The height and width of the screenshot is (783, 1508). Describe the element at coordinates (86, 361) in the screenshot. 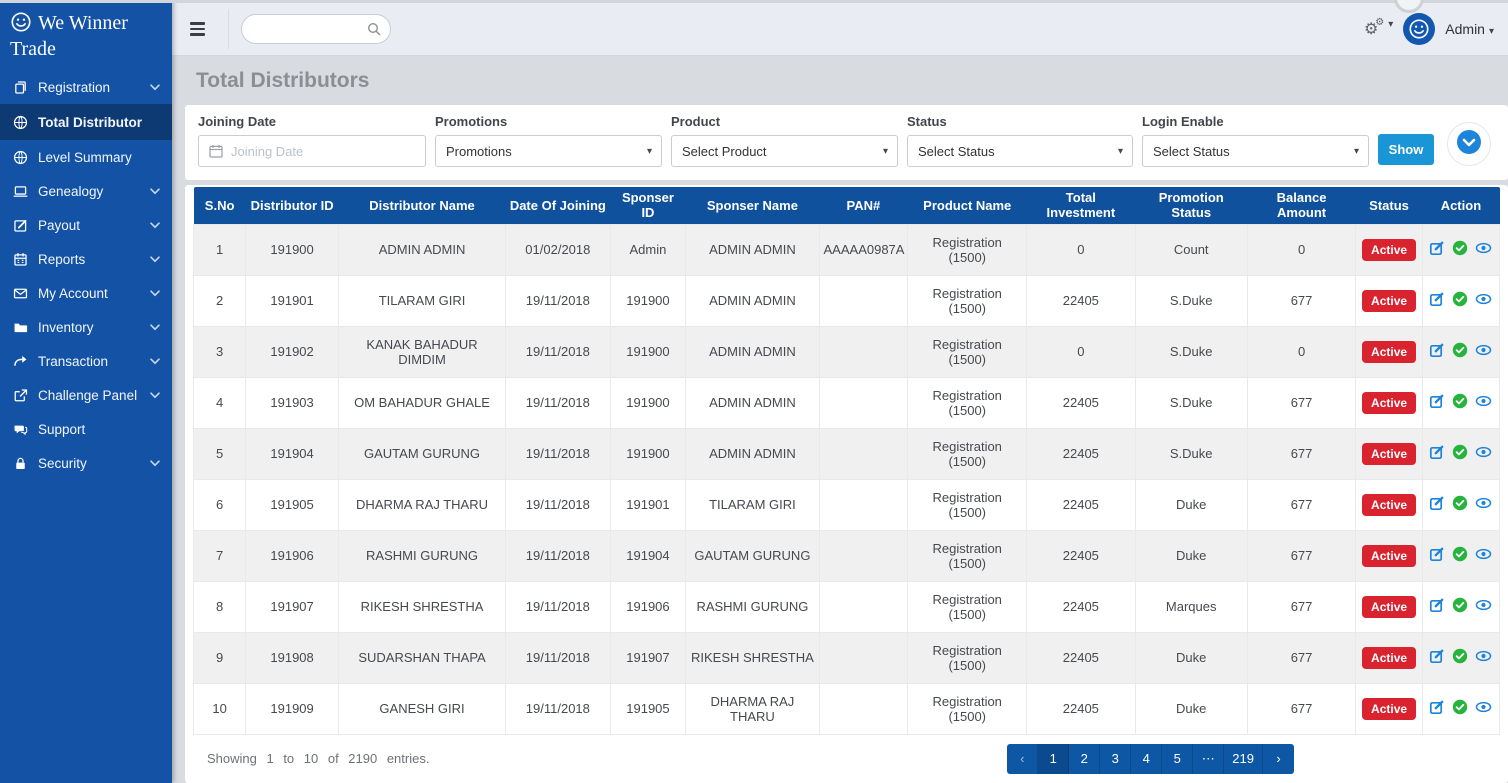

I see `sidebar-item-transaction: Transaction` at that location.